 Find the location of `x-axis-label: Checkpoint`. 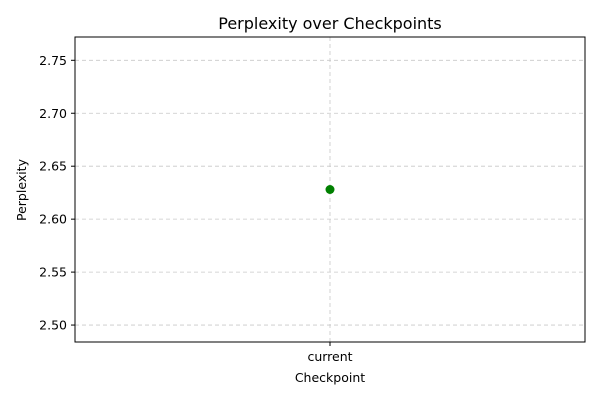

x-axis-label: Checkpoint is located at coordinates (330, 377).